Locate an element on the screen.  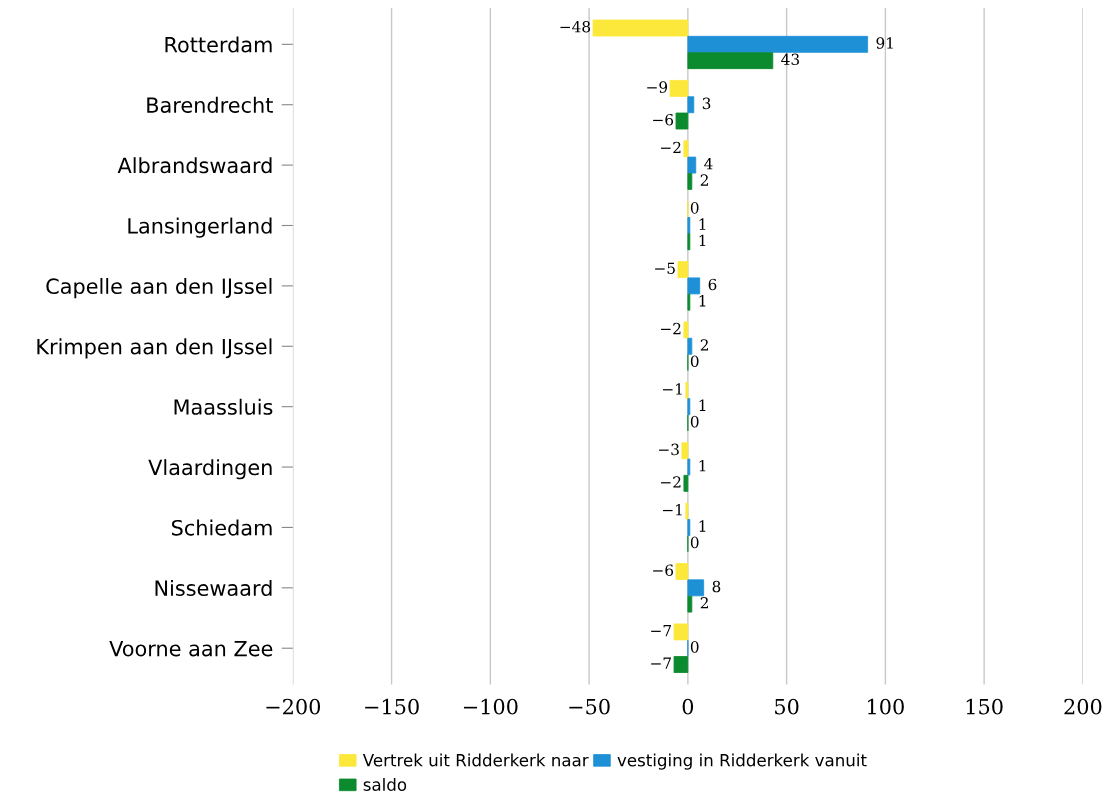
data-label: −48 is located at coordinates (575, 26).